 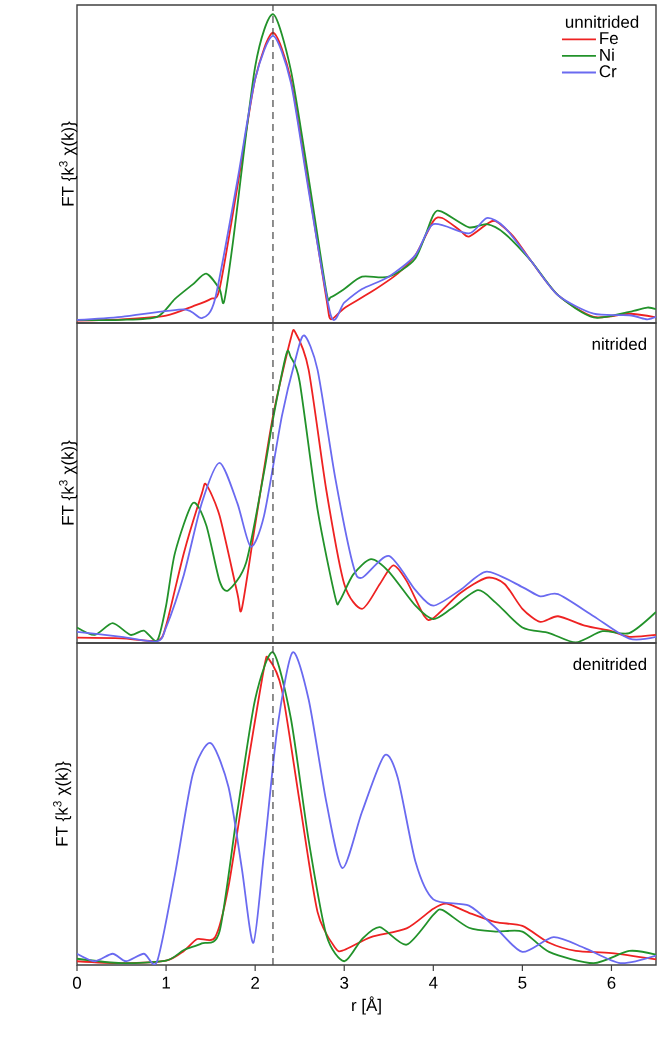 What do you see at coordinates (77, 982) in the screenshot?
I see `x-tick-label: 0` at bounding box center [77, 982].